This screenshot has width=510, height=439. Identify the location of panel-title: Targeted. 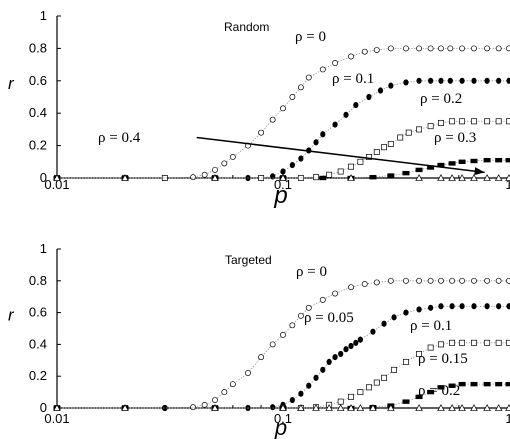
(248, 260).